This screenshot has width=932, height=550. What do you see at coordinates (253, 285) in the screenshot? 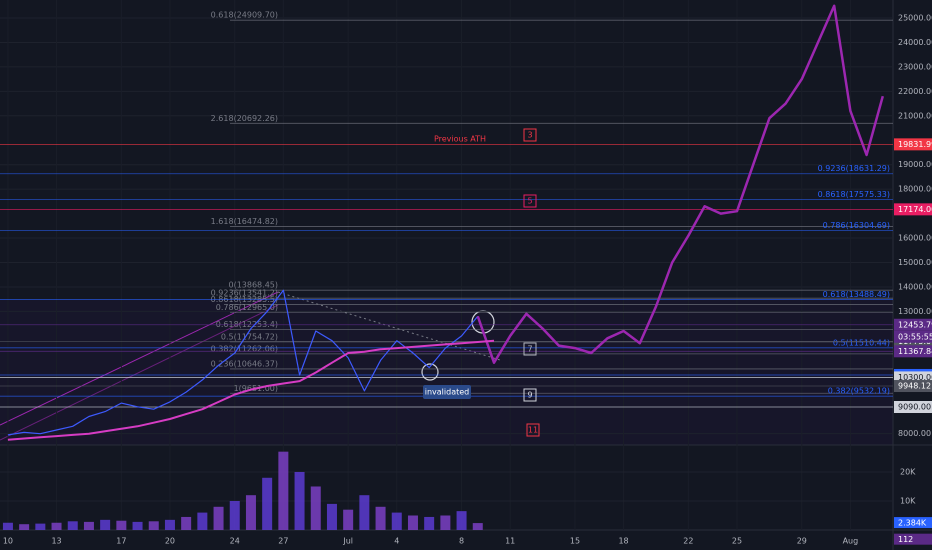
I see `fib-label: 0(13868.45)` at bounding box center [253, 285].